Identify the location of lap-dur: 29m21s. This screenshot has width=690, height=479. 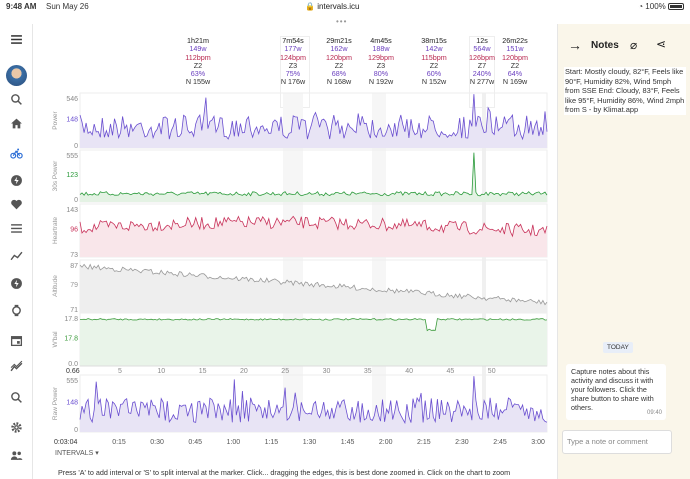
(339, 40).